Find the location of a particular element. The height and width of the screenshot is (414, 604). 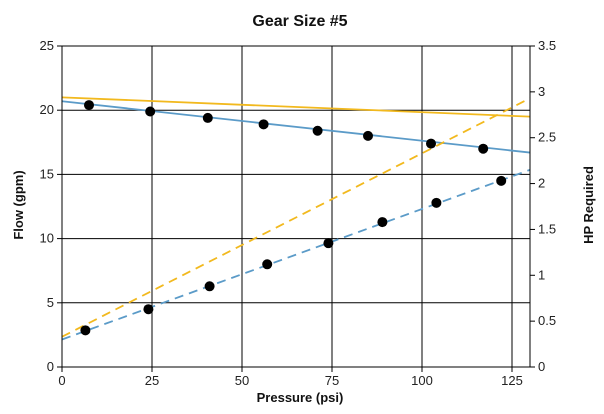

y2-tick-label: 3 is located at coordinates (541, 91).